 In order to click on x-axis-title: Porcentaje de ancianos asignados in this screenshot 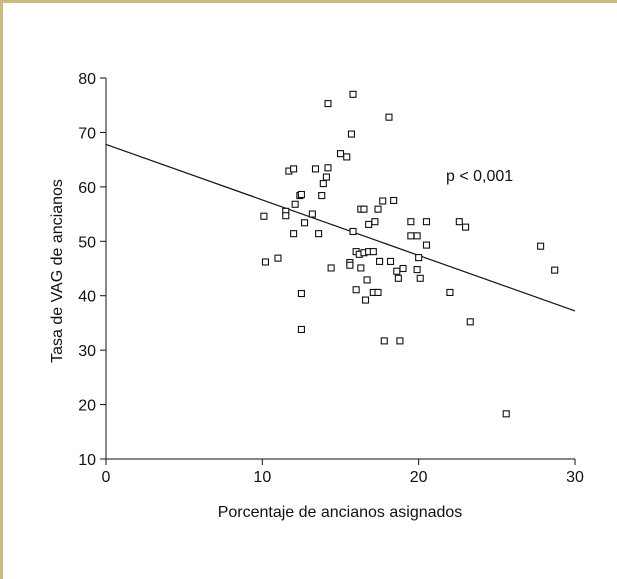, I will do `click(340, 512)`.